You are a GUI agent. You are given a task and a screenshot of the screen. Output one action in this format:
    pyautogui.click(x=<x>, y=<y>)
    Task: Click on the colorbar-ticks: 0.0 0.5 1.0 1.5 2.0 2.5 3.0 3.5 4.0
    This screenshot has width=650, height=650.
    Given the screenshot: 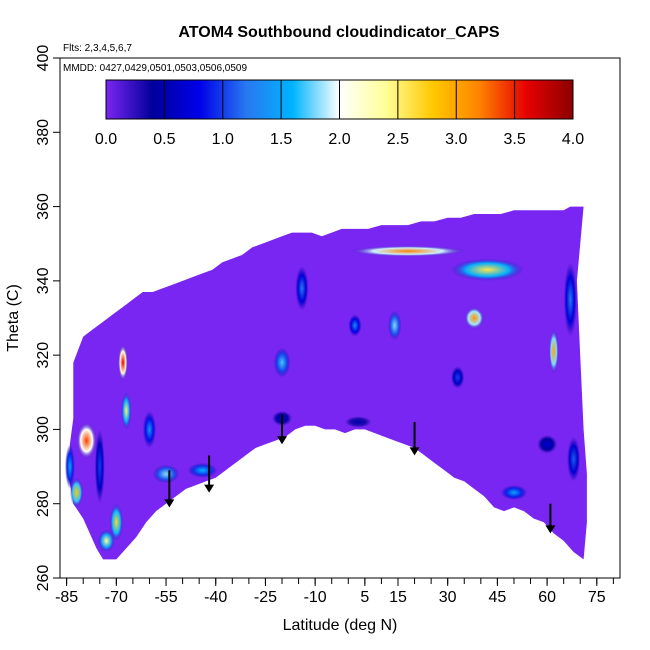 What is the action you would take?
    pyautogui.click(x=339, y=114)
    